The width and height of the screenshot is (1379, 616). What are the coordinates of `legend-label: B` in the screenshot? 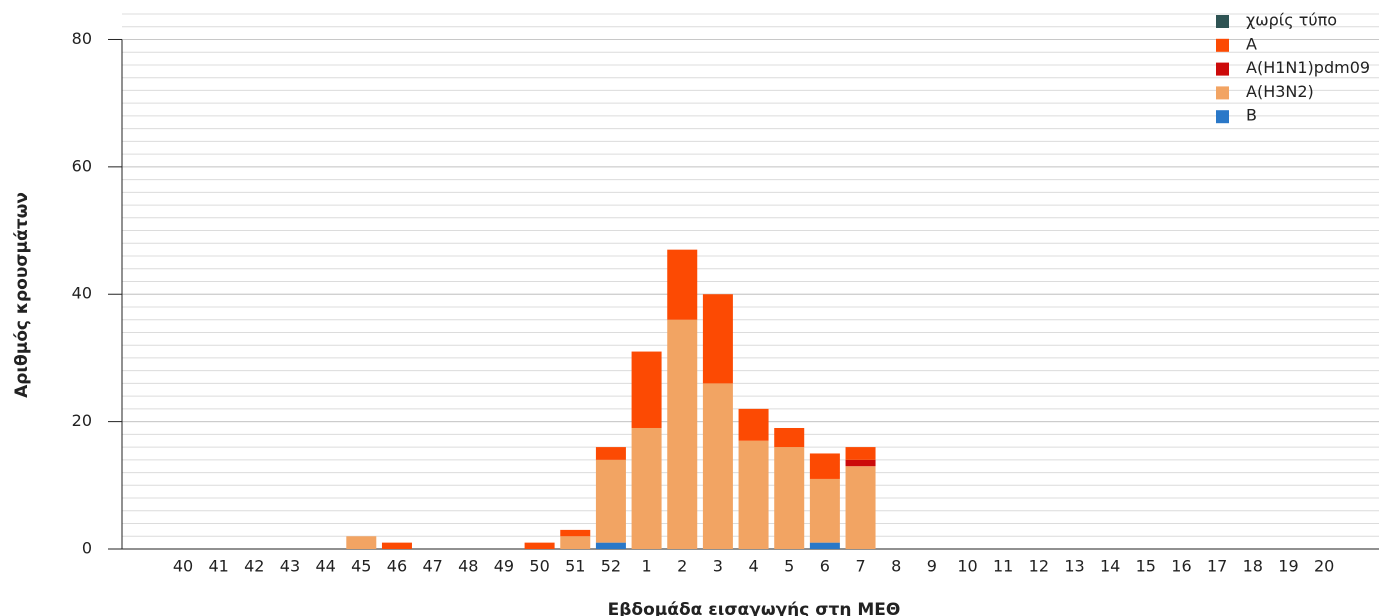 It's located at (1251, 115).